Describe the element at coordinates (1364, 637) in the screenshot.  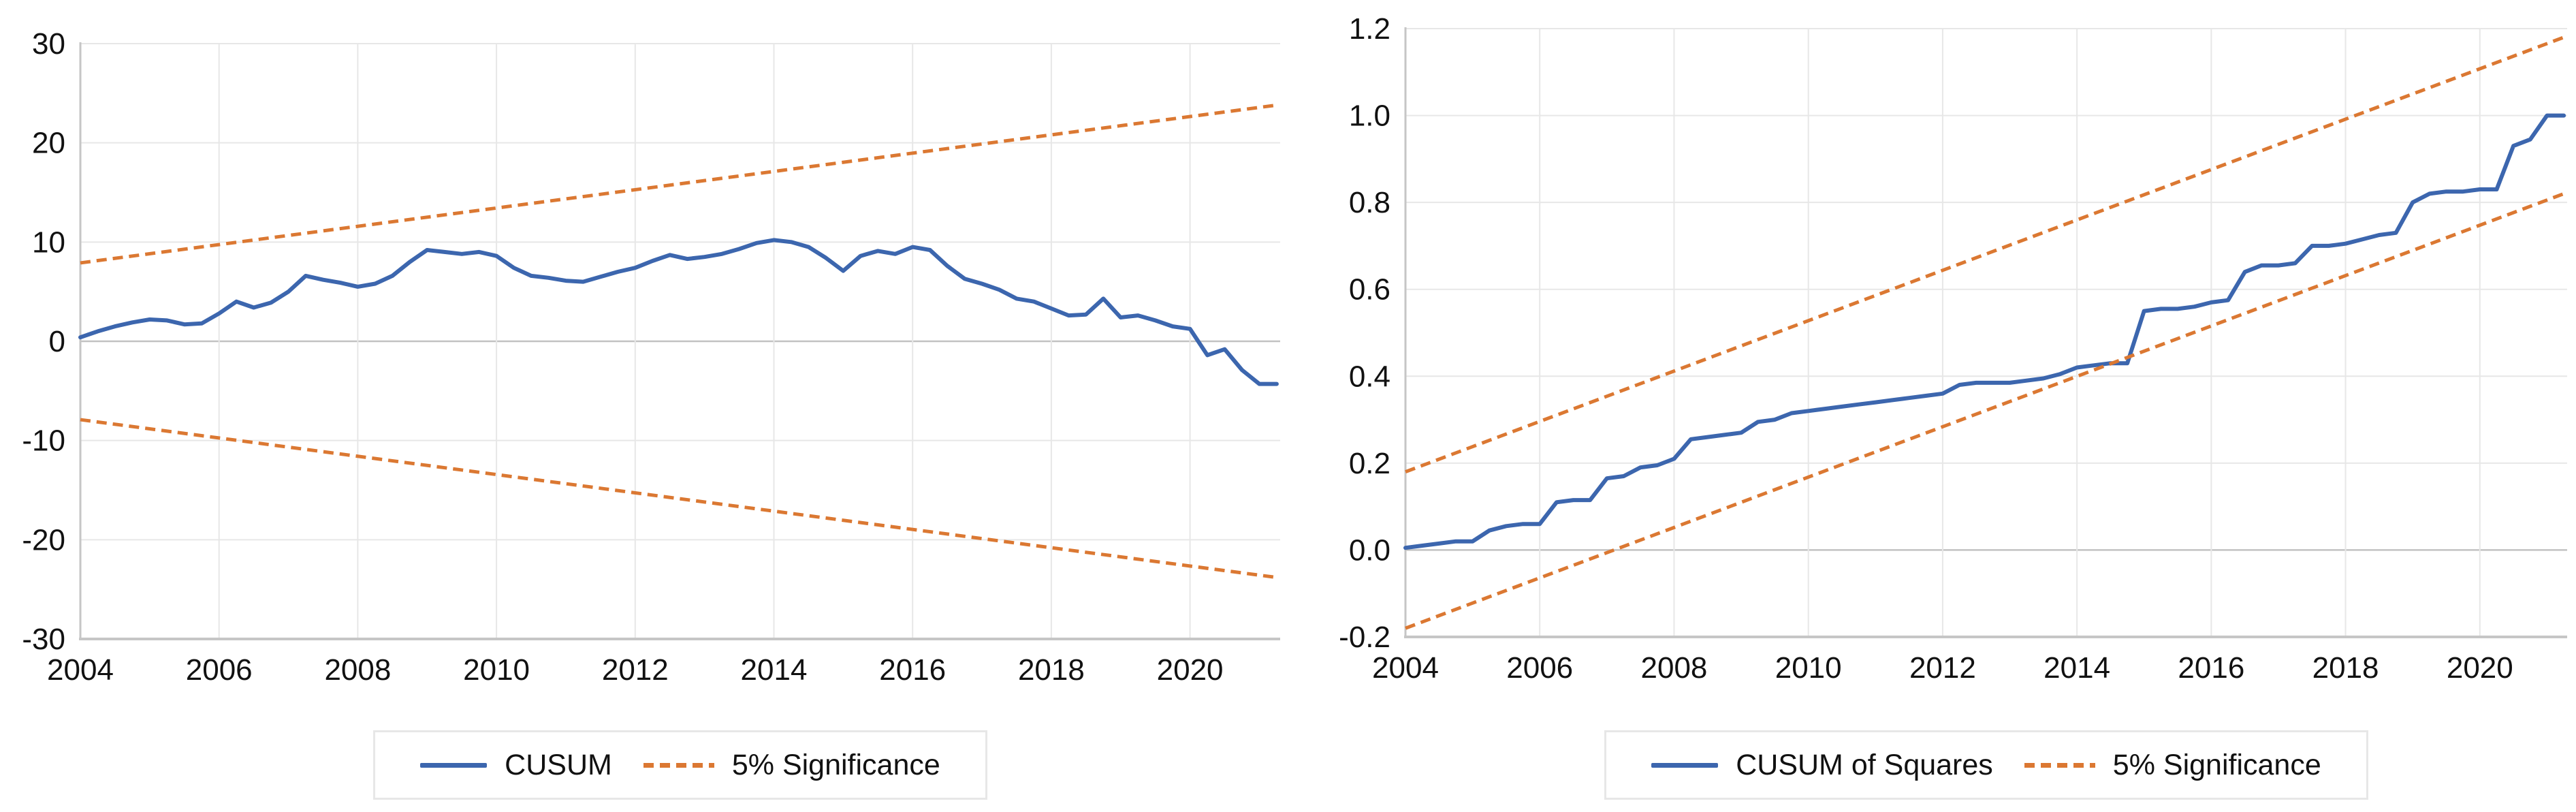
I see `y-tick-label: -0.2` at that location.